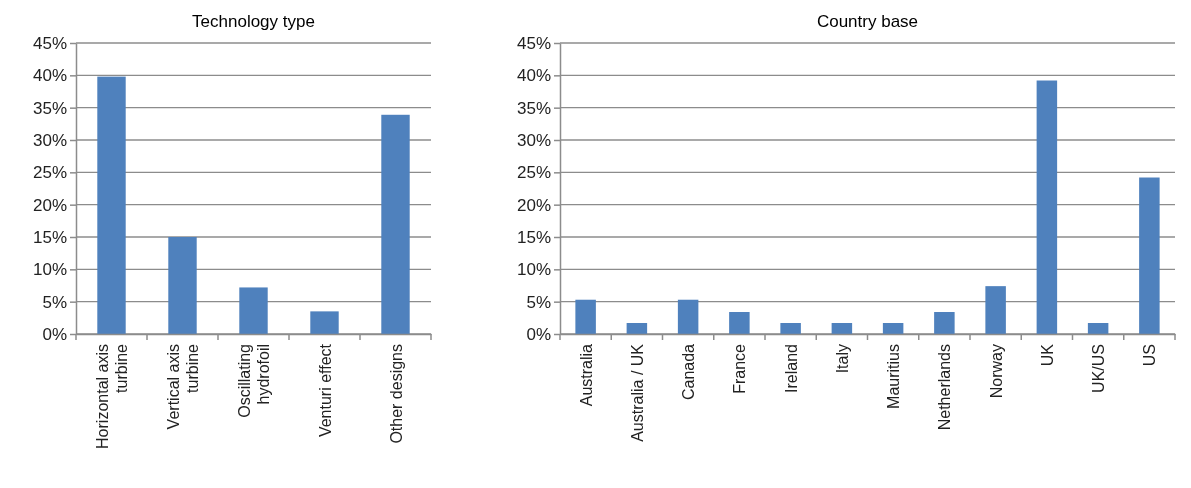 The height and width of the screenshot is (488, 1191). I want to click on x-tick-label: Other designs, so click(396, 394).